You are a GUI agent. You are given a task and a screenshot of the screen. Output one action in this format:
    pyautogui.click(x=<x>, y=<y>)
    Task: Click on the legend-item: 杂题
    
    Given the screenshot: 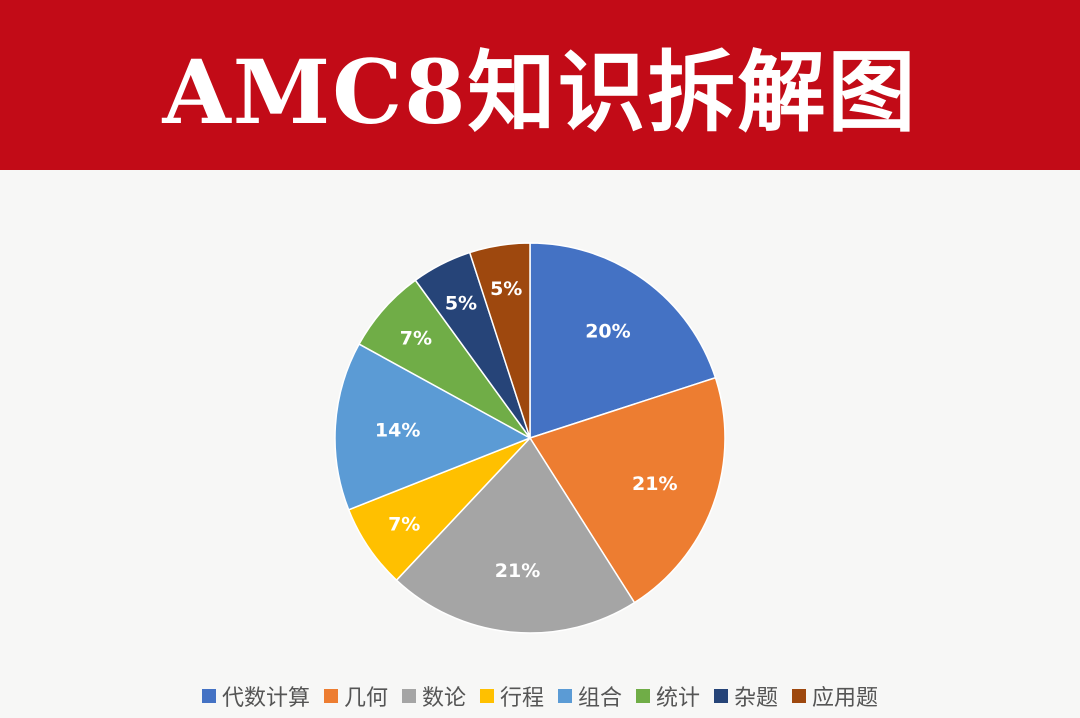 What is the action you would take?
    pyautogui.click(x=746, y=696)
    